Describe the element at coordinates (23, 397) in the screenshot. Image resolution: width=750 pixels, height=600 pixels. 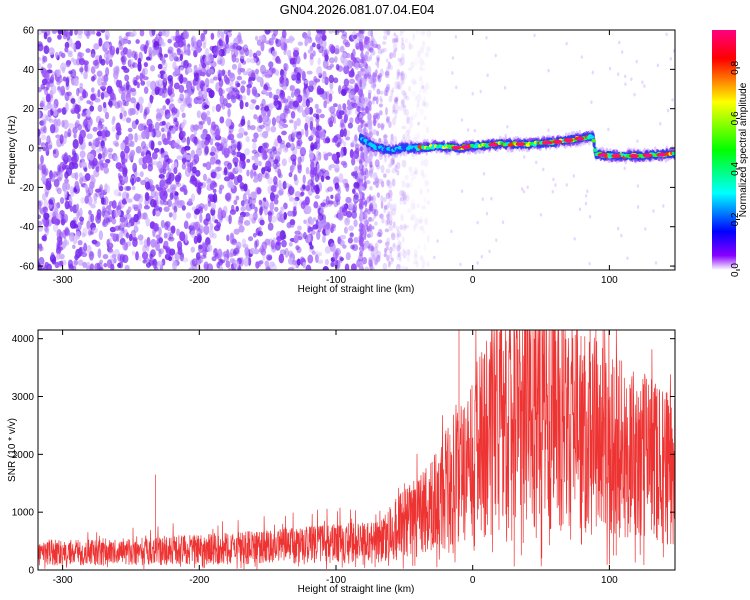
I see `y-tick-label: 3000` at that location.